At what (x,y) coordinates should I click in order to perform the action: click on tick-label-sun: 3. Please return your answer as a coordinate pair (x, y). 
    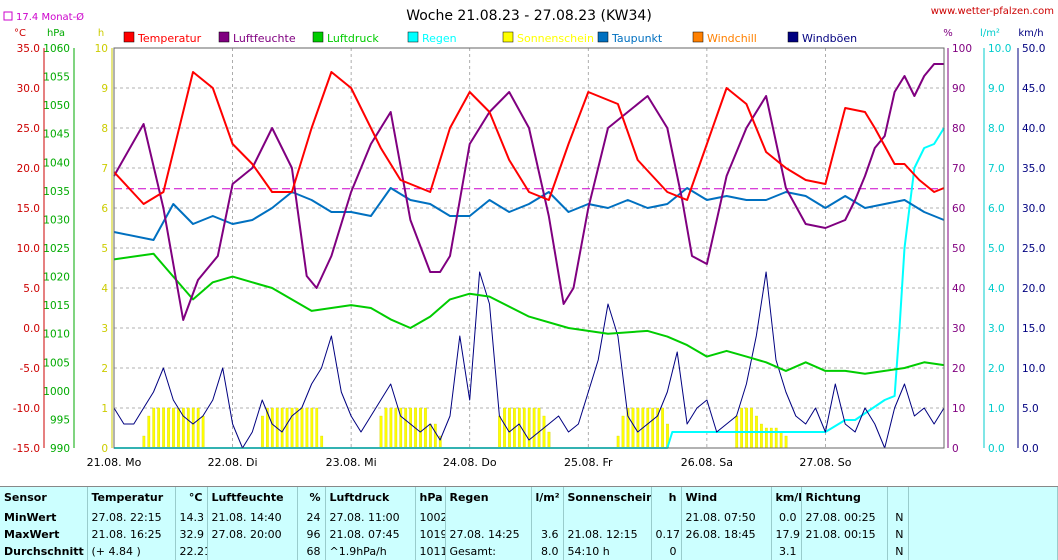
    Looking at the image, I should click on (104, 329).